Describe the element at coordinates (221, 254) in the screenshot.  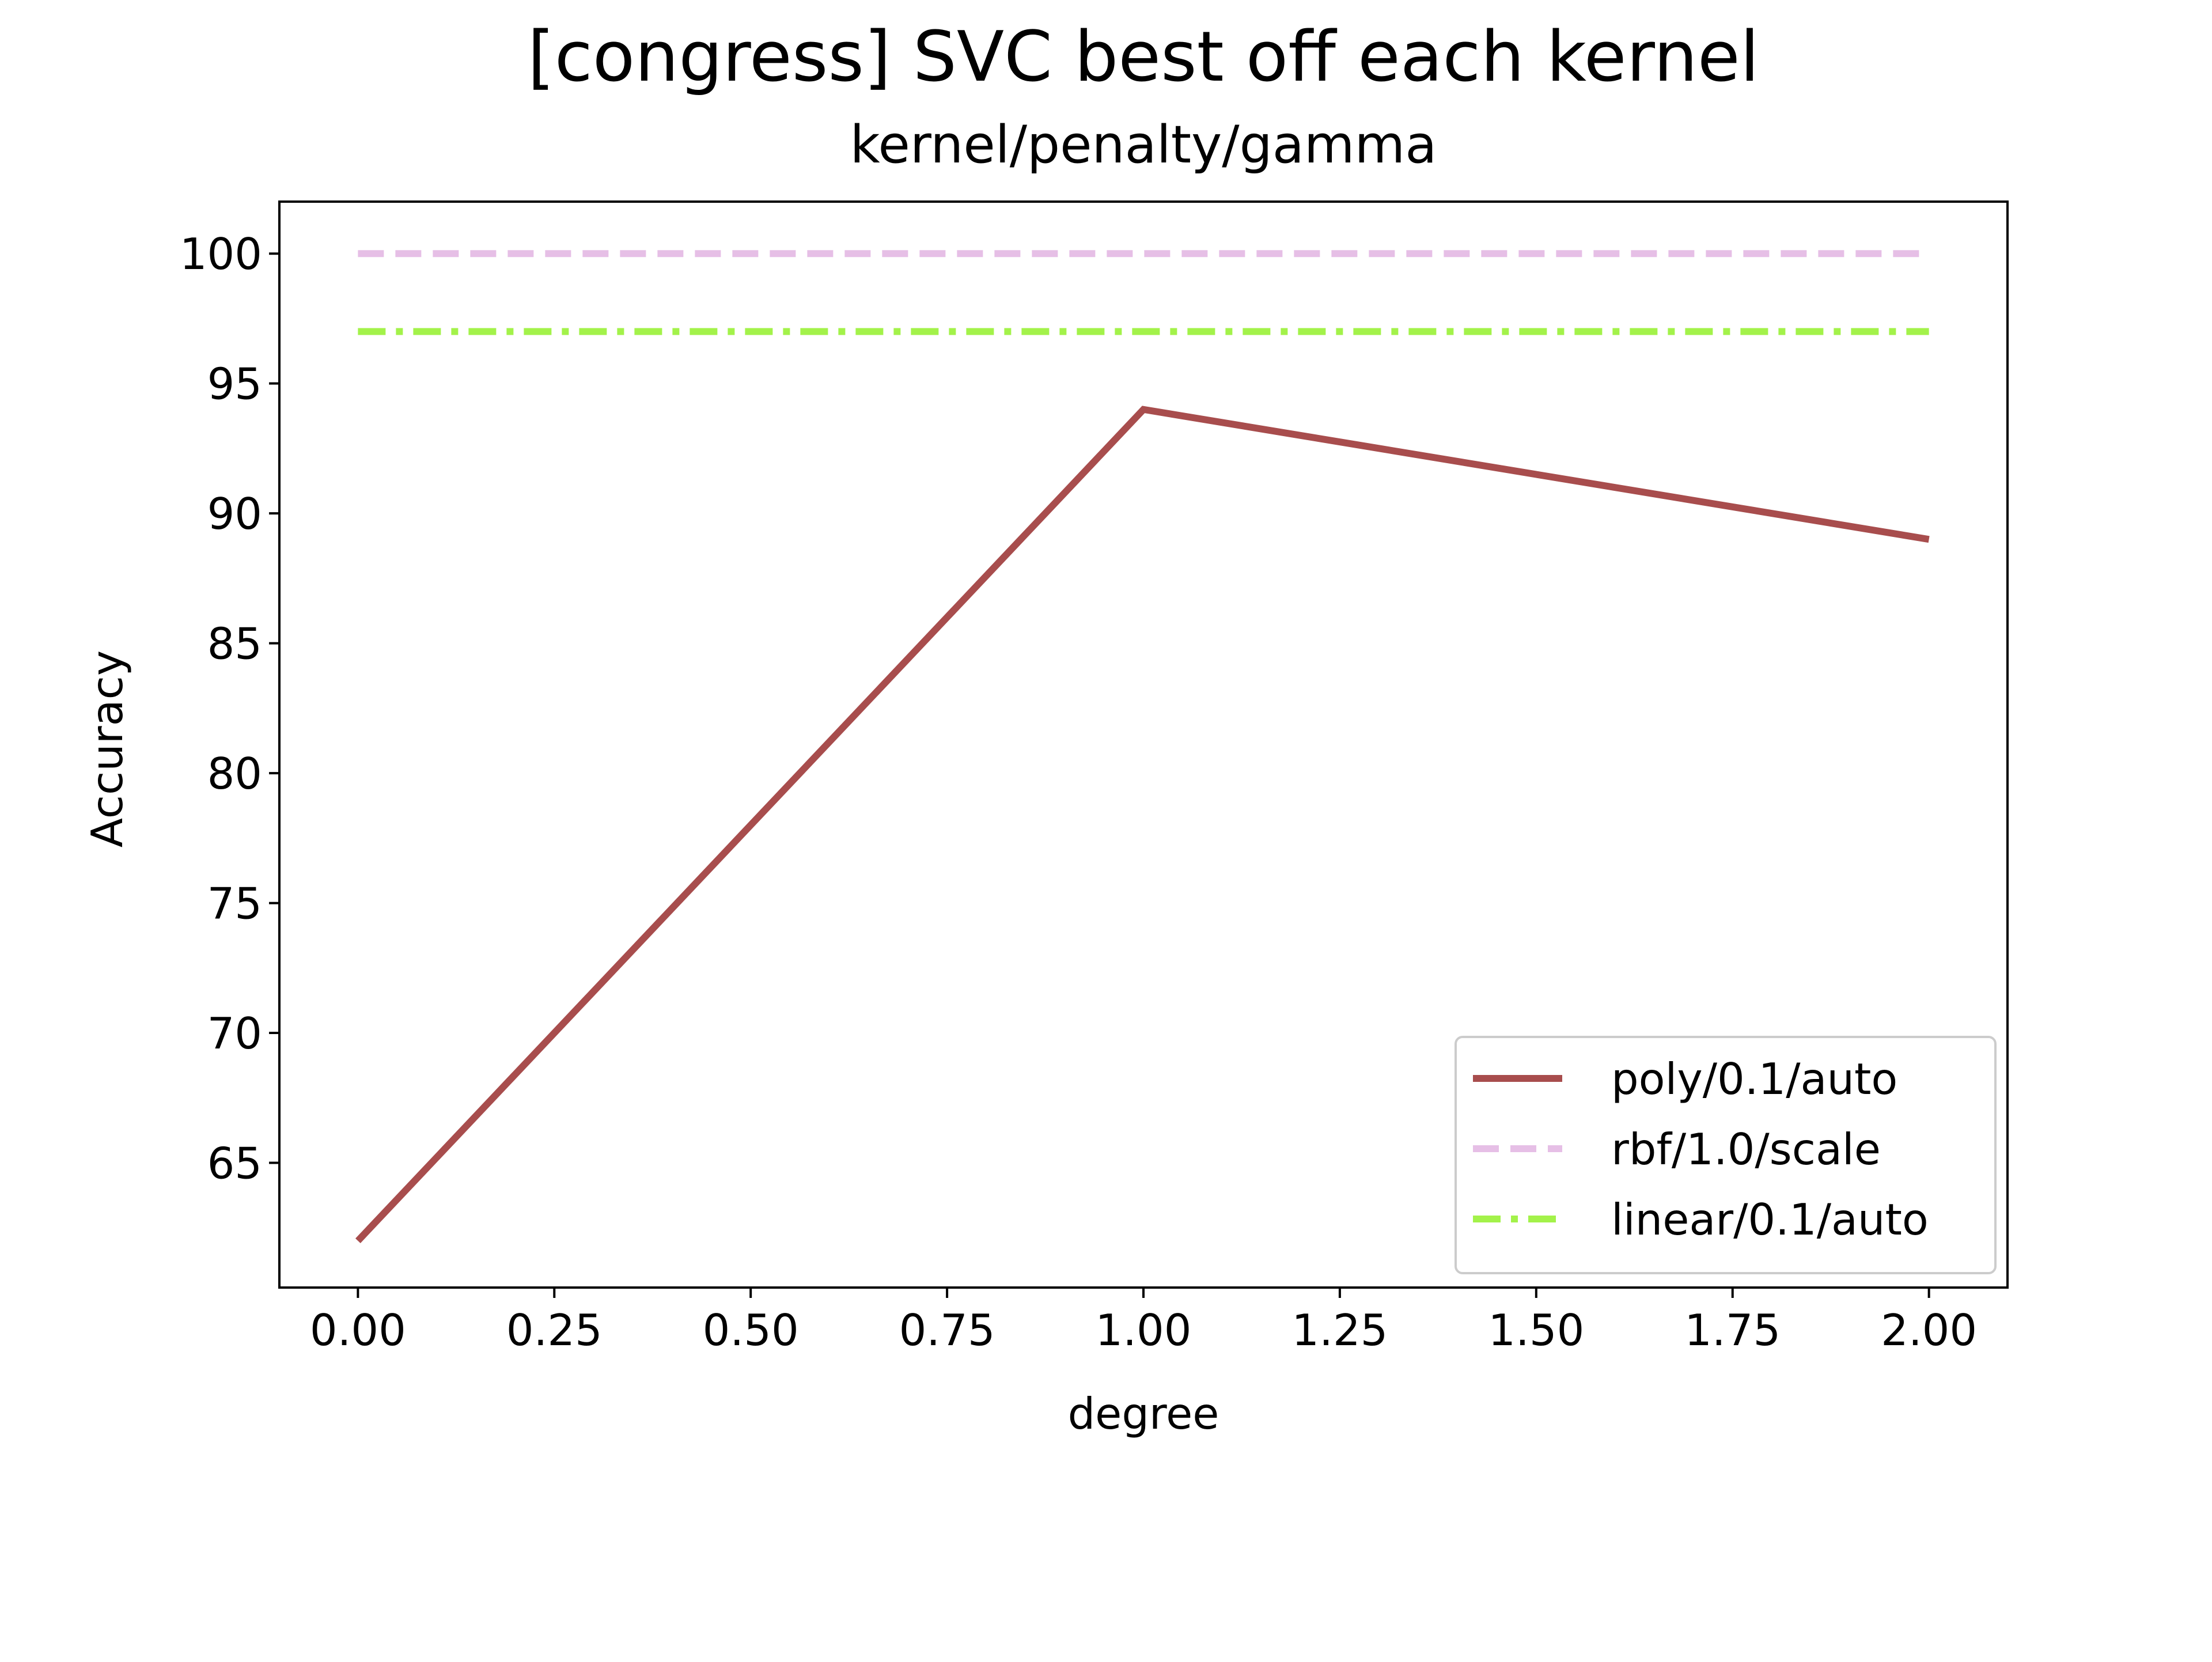
I see `y-tick-label: 100` at that location.